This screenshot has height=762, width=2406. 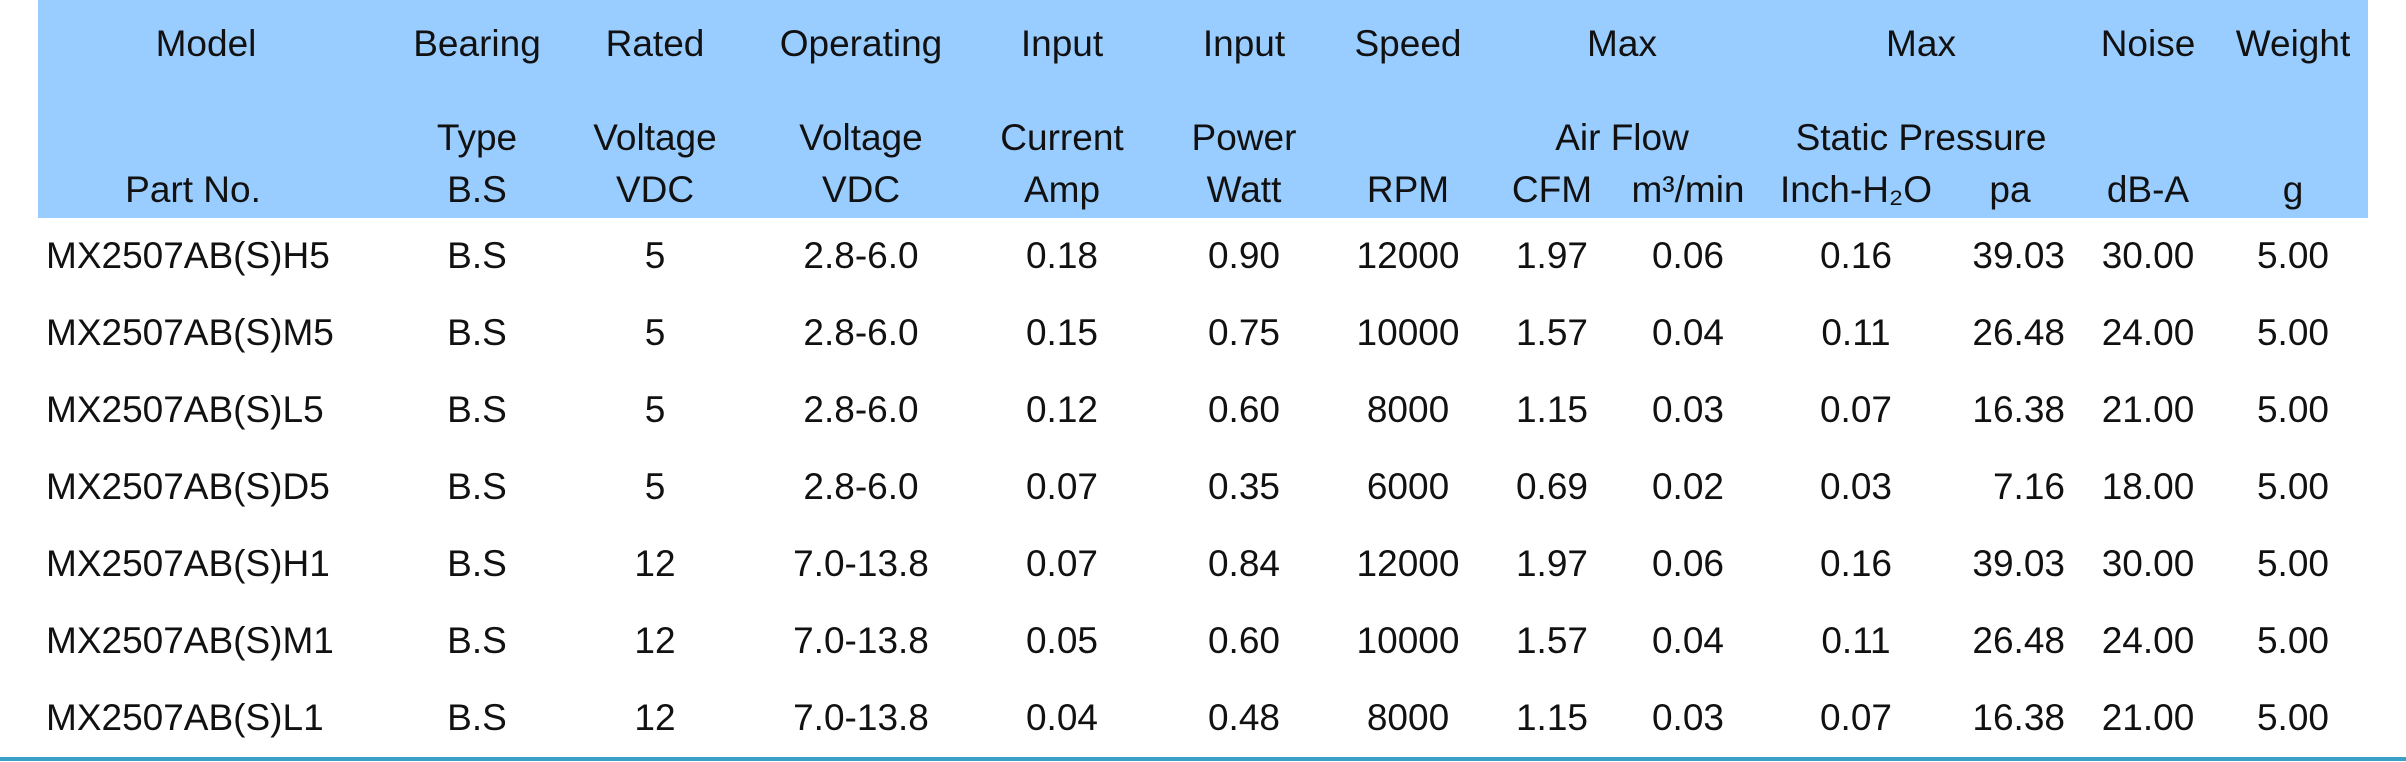 I want to click on header-cell: Rated, so click(x=655, y=43).